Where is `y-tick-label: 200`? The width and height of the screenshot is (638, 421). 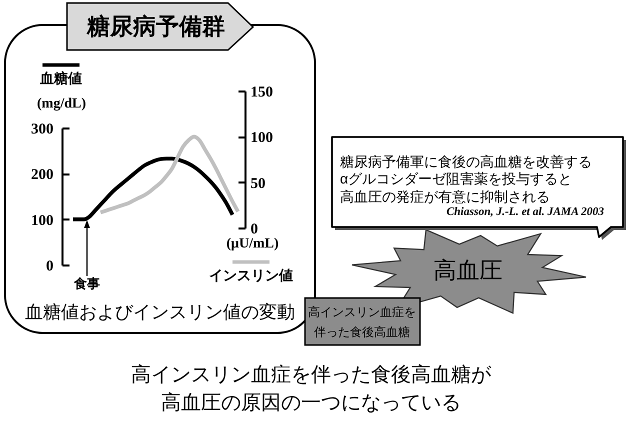 y-tick-label: 200 is located at coordinates (42, 175).